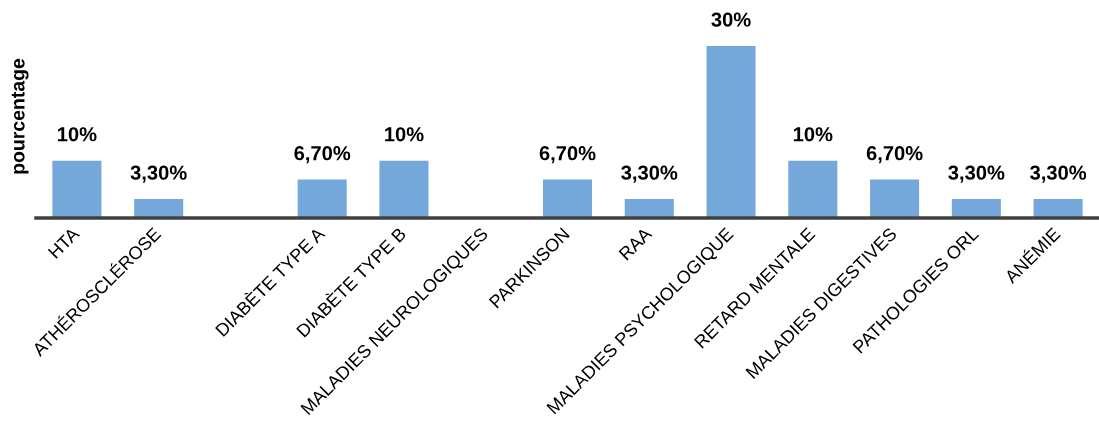  I want to click on y-axis-title: pourcentage, so click(20, 116).